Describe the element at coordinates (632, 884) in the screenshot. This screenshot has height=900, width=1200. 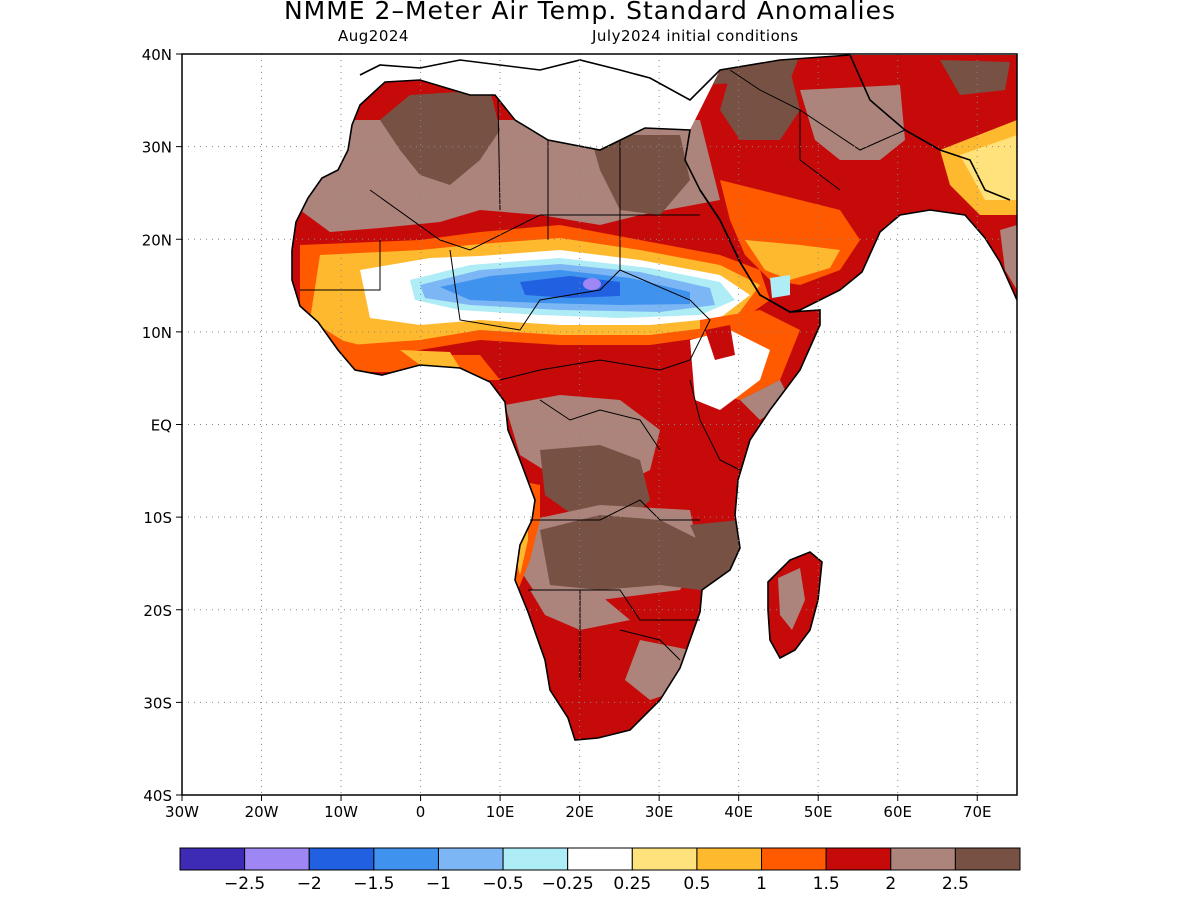
I see `legend-label: 0.25` at that location.